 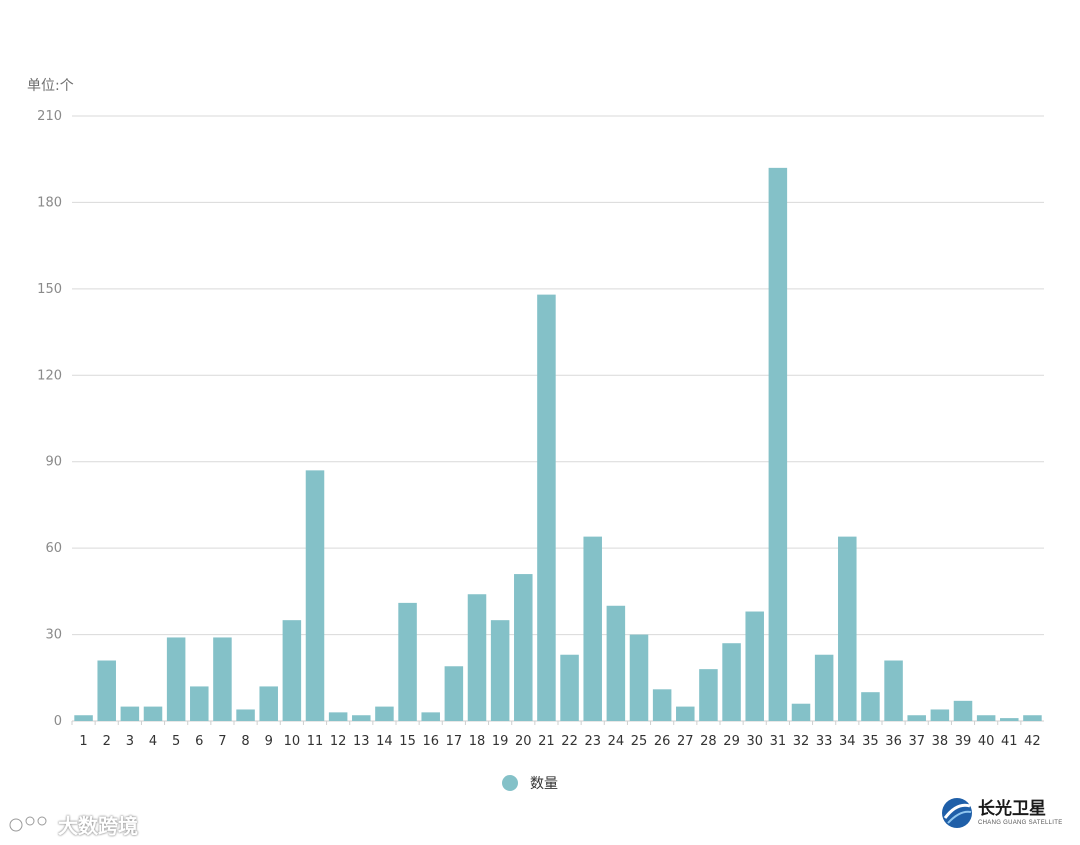 I want to click on legend-swatch, so click(x=510, y=783).